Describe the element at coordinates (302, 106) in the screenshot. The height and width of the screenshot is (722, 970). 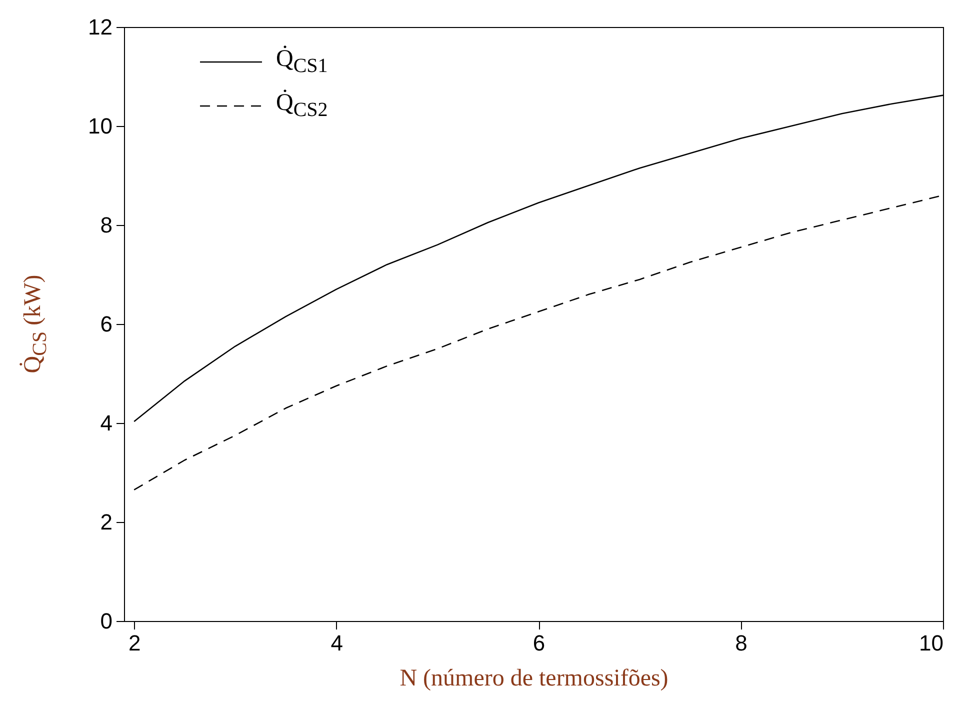
I see `legend-label: Q̇$_{CS2}$` at that location.